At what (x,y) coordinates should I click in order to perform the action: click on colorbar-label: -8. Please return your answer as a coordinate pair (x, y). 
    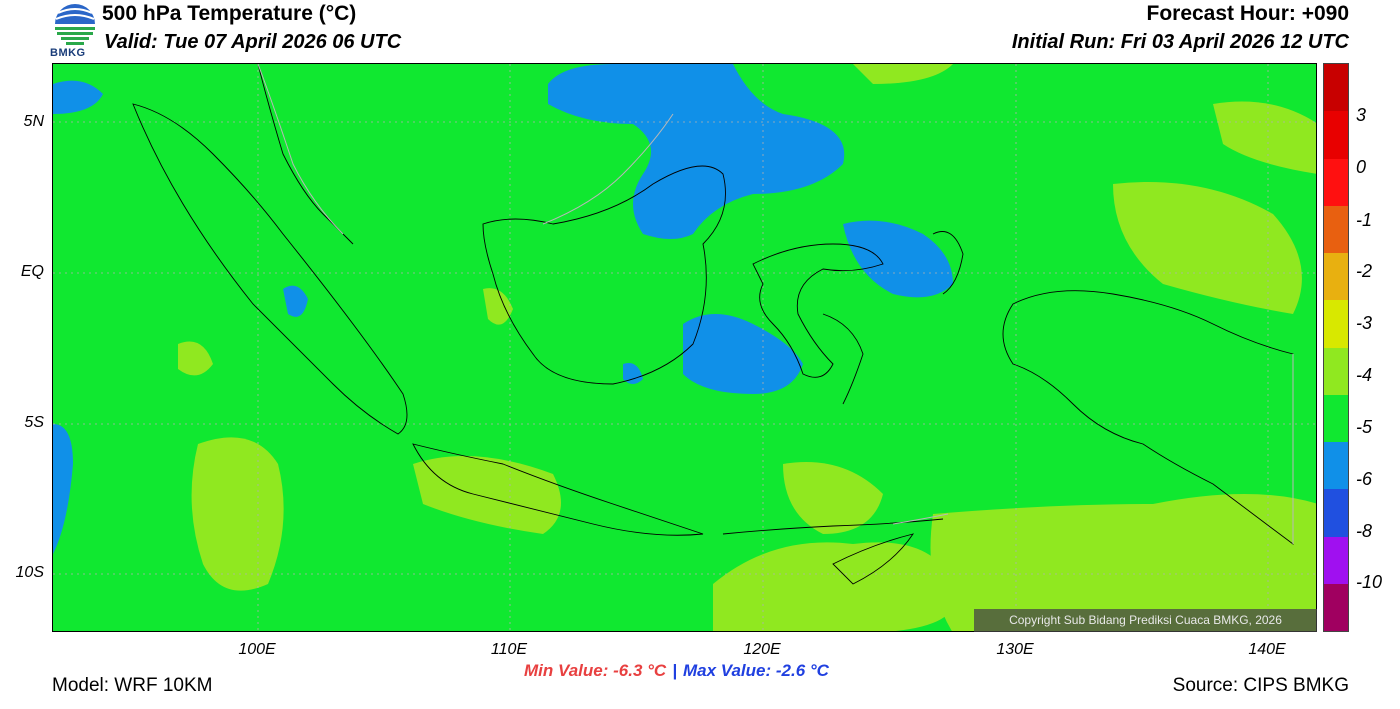
    Looking at the image, I should click on (1364, 531).